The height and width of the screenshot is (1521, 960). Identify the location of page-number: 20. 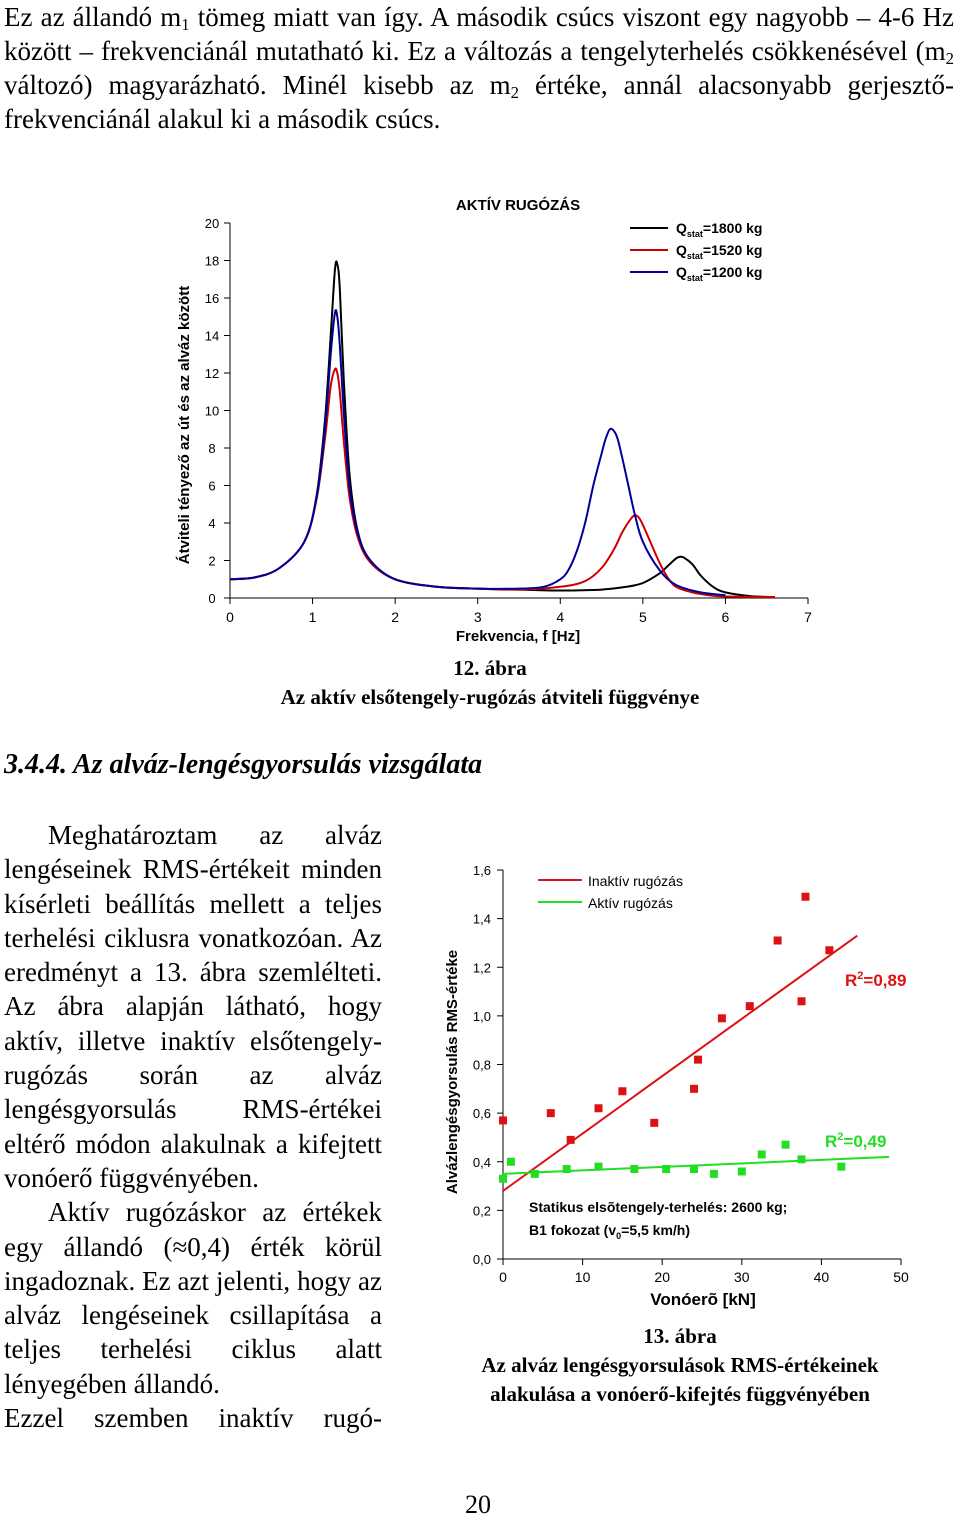
(478, 1504).